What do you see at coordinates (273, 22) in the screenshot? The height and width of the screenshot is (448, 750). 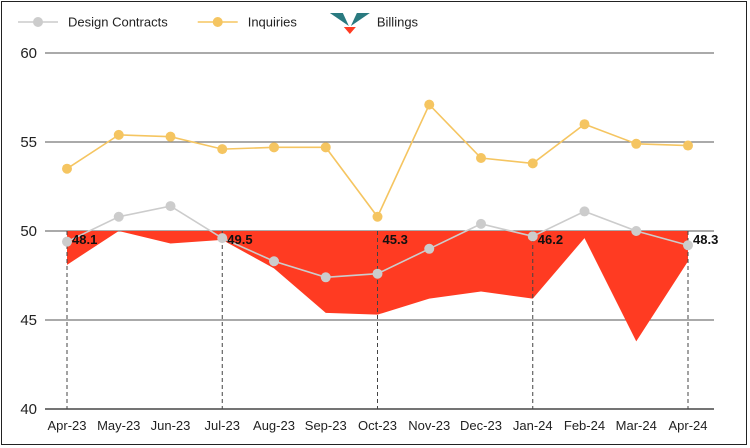 I see `inquiries-legend-label: Inquiries` at bounding box center [273, 22].